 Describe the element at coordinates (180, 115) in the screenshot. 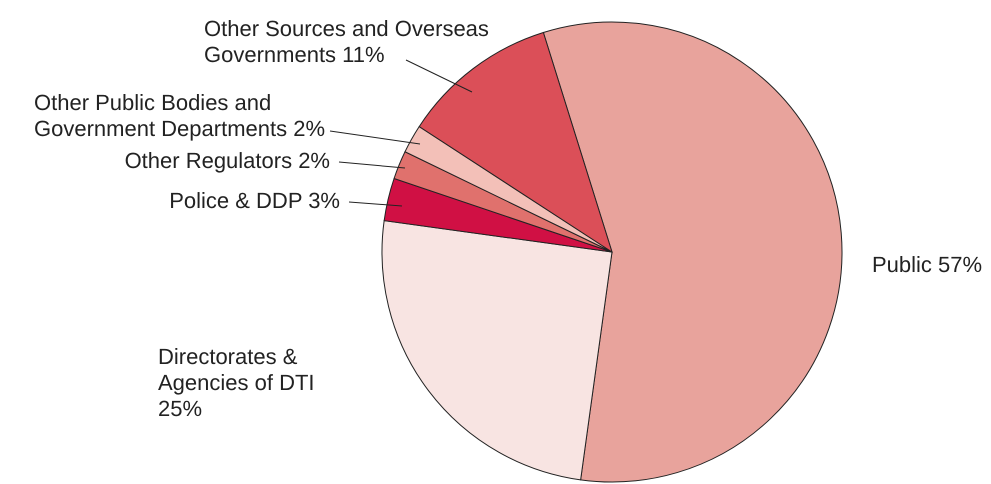

I see `slice-label: Other Public Bodies and Government Departments 2%` at that location.